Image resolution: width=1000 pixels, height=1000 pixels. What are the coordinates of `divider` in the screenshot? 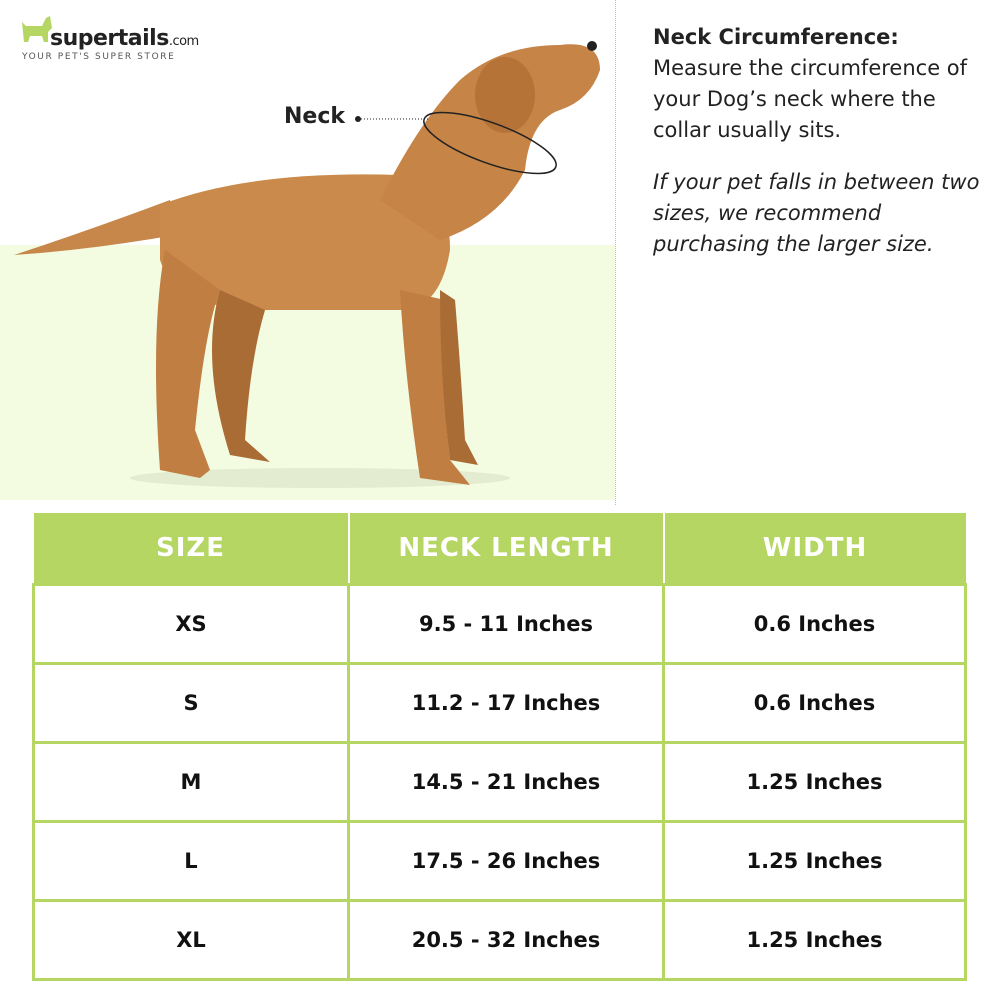 It's located at (615, 252).